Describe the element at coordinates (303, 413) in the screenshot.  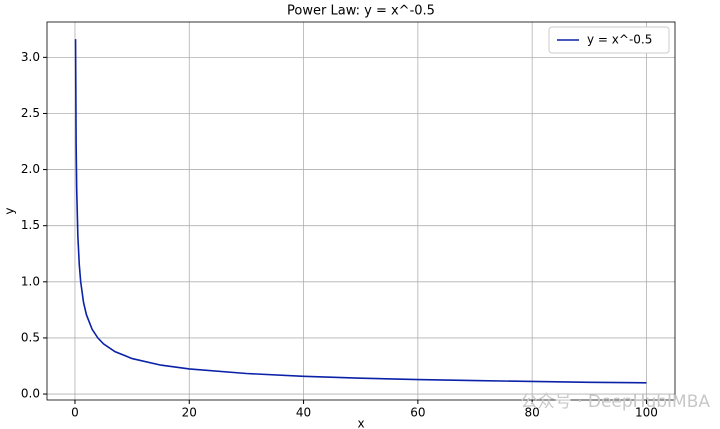
I see `x-tick-label: 40` at that location.